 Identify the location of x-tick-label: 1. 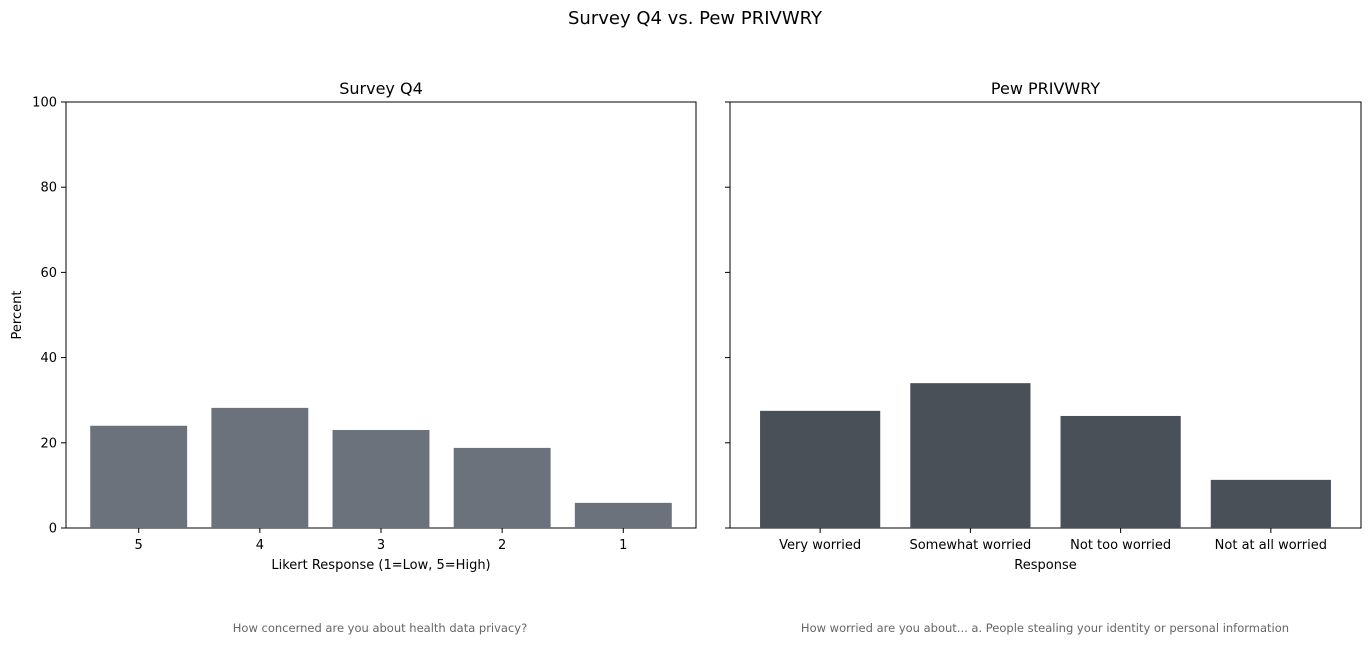
(623, 545).